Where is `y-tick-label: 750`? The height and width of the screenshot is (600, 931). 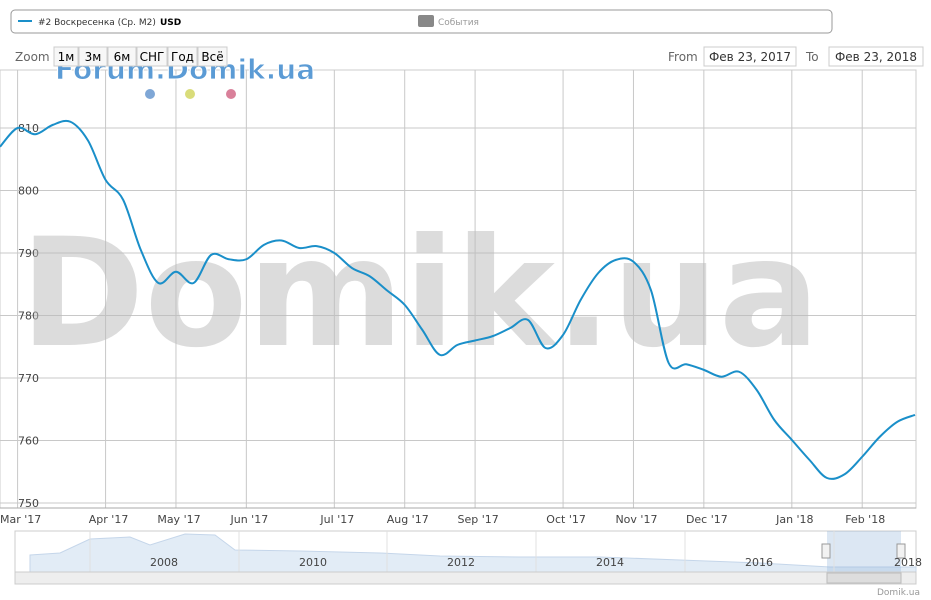
y-tick-label: 750 is located at coordinates (28, 503).